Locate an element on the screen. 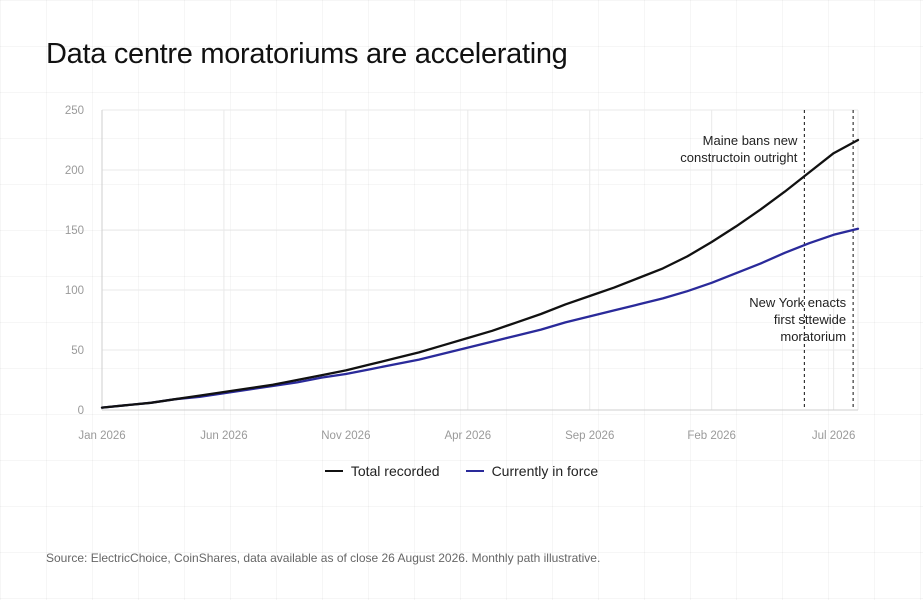 The width and height of the screenshot is (923, 600). y-tick-label: 50 is located at coordinates (77, 351).